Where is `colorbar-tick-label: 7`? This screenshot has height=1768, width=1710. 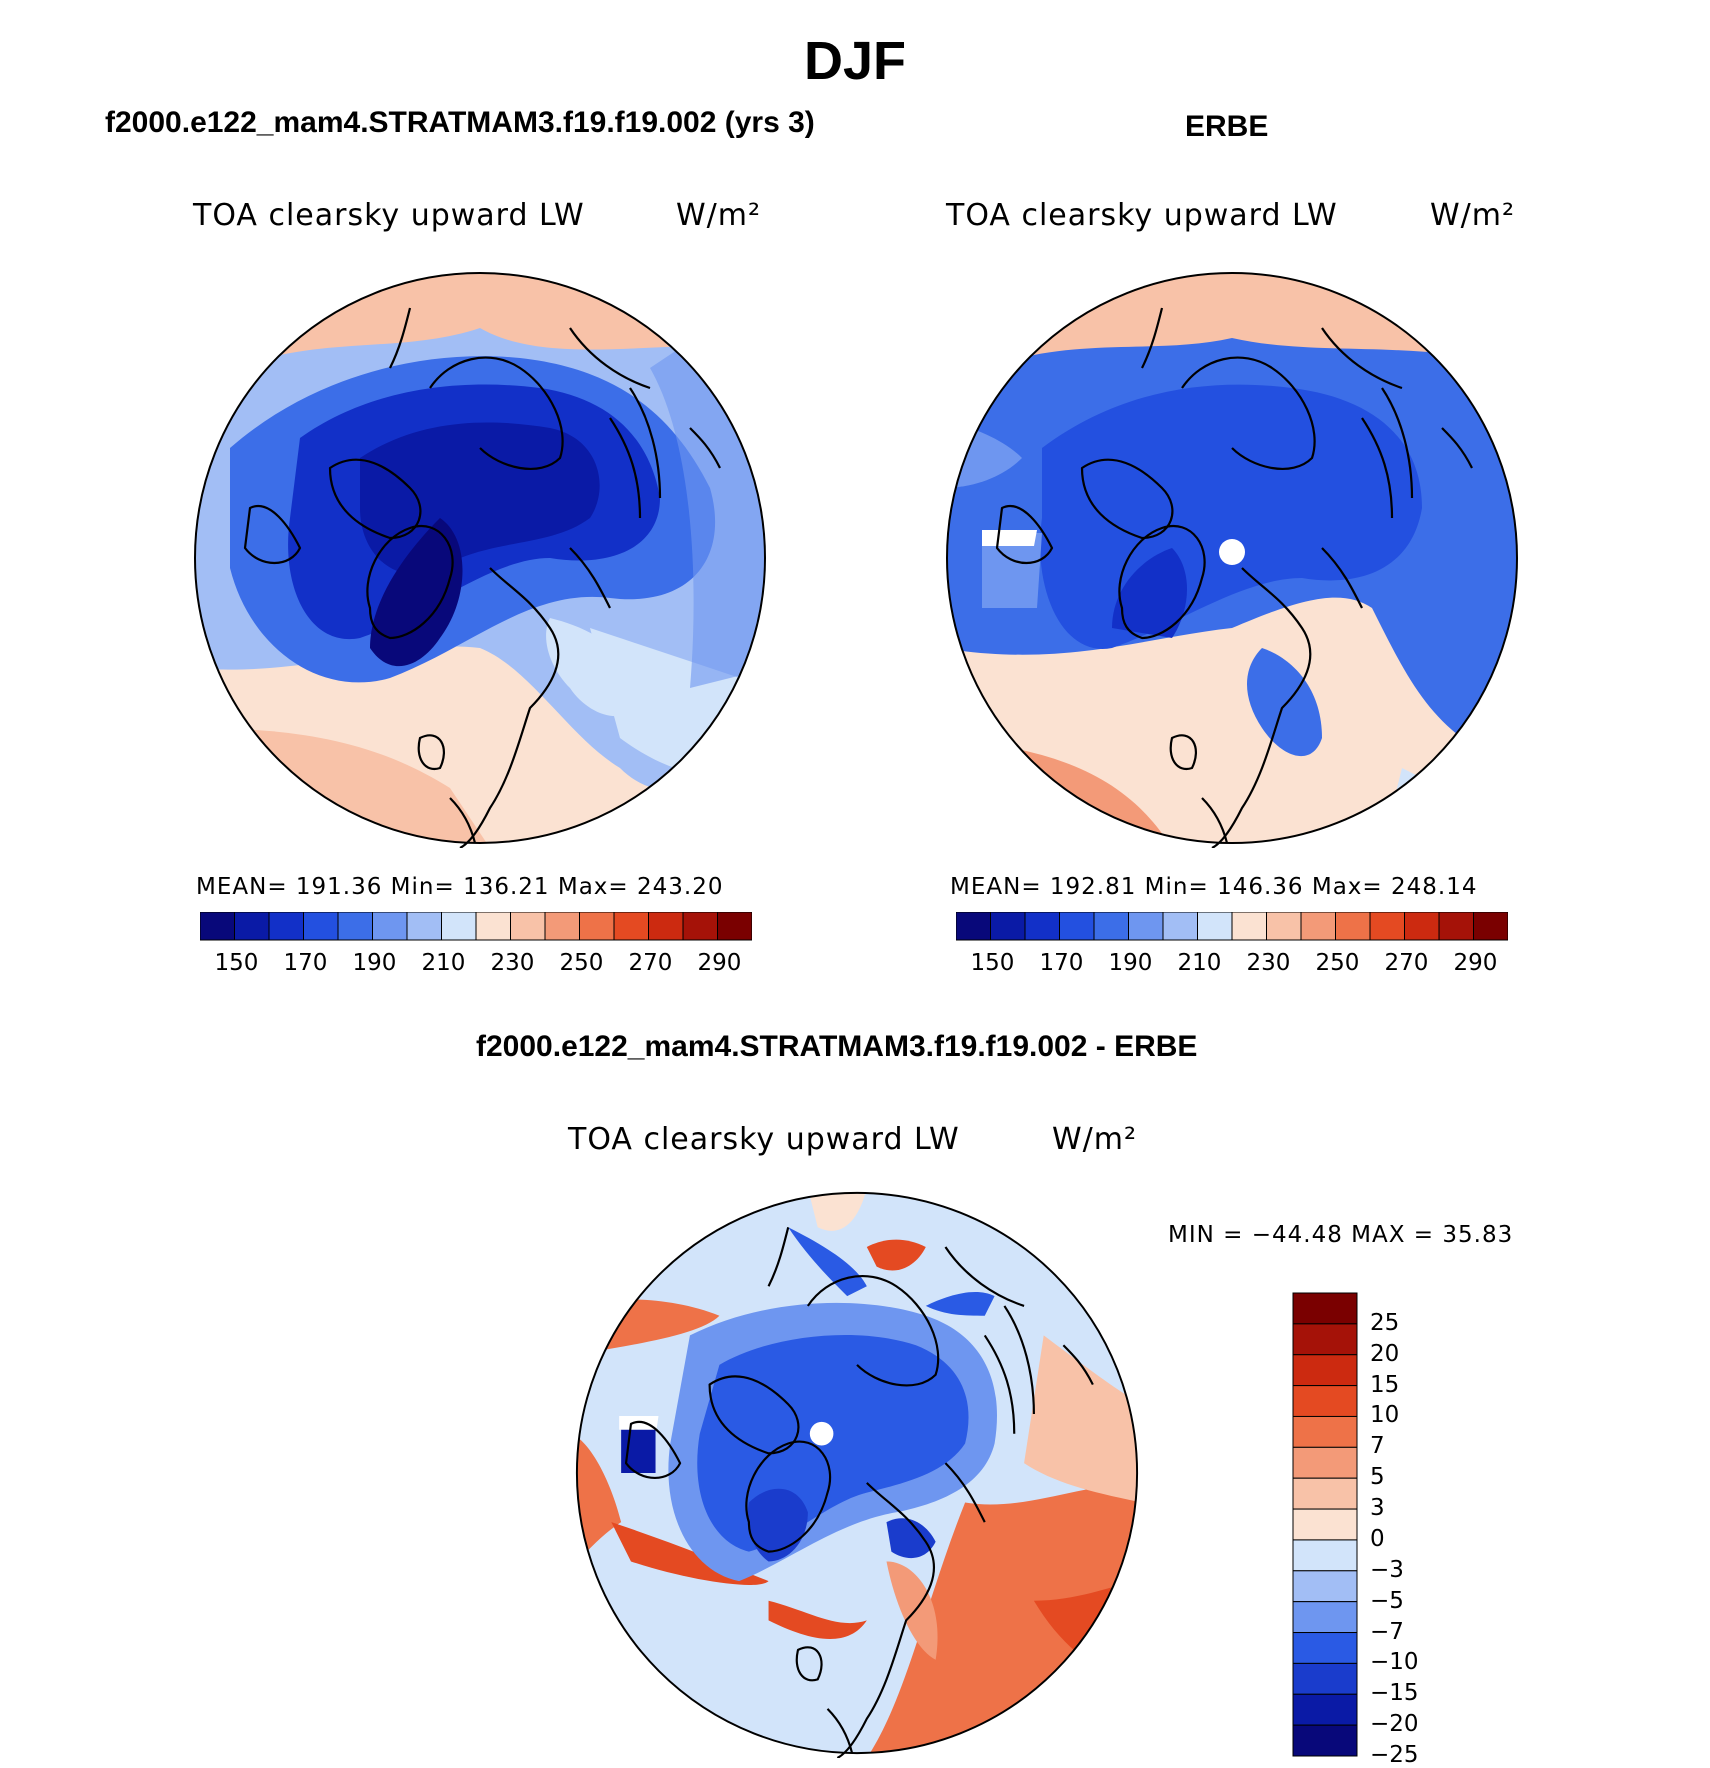 colorbar-tick-label: 7 is located at coordinates (1377, 1446).